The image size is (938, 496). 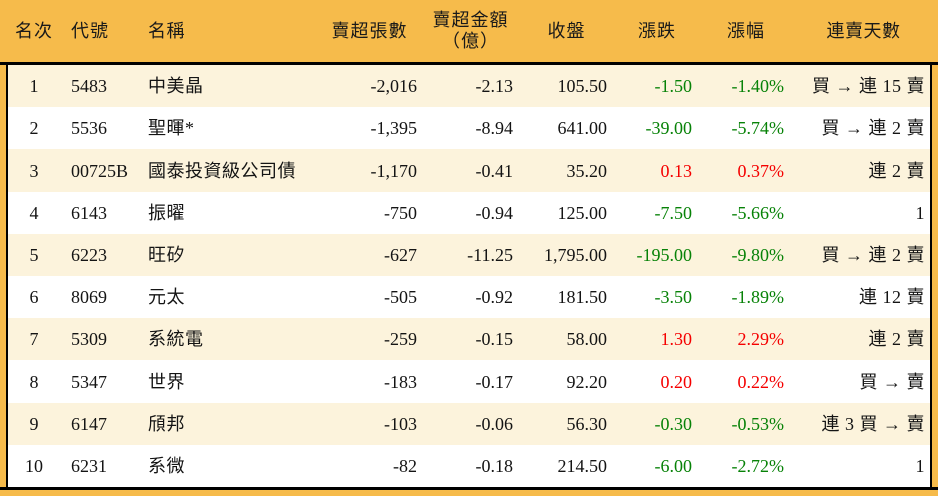 I want to click on cell-net-sell-lots: -259, so click(x=400, y=339).